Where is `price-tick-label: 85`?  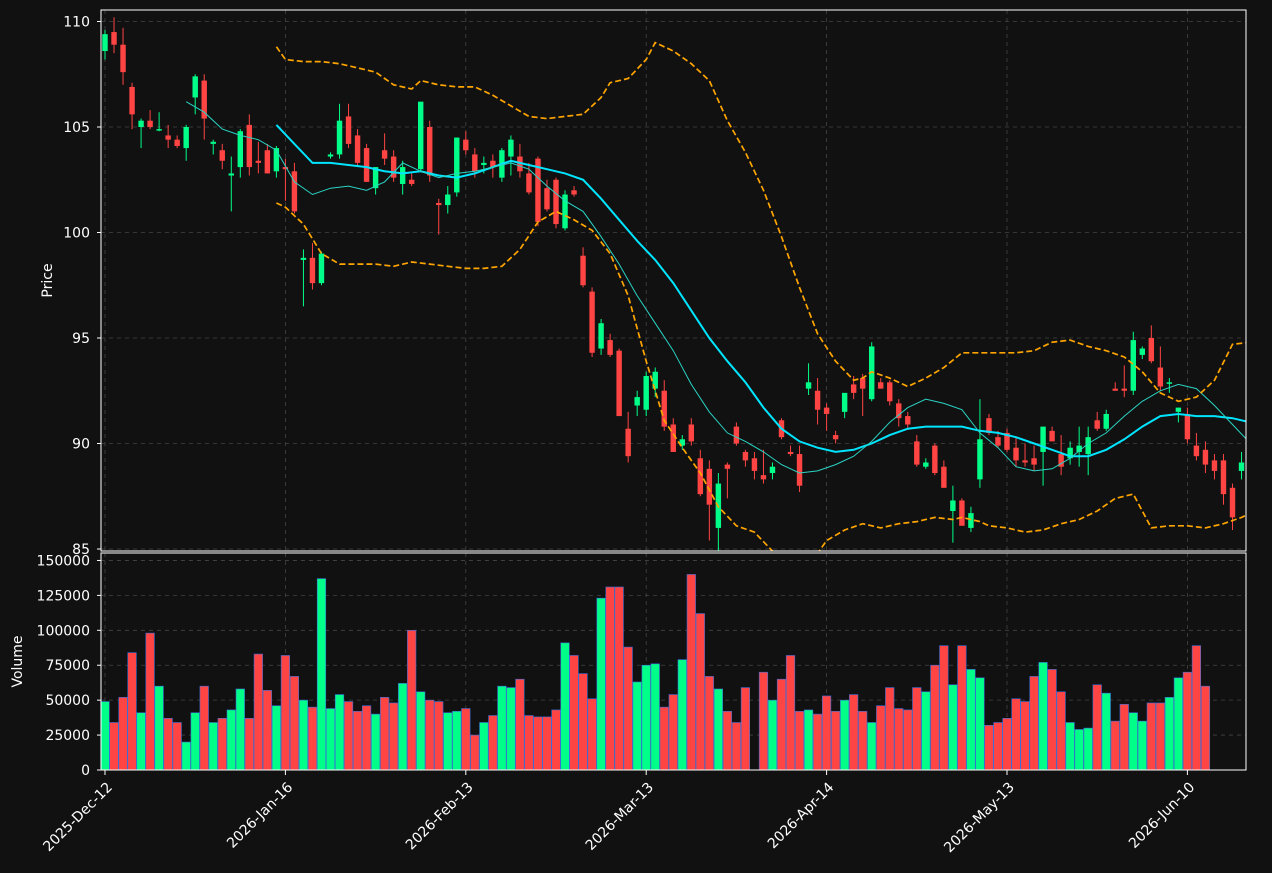 price-tick-label: 85 is located at coordinates (81, 550).